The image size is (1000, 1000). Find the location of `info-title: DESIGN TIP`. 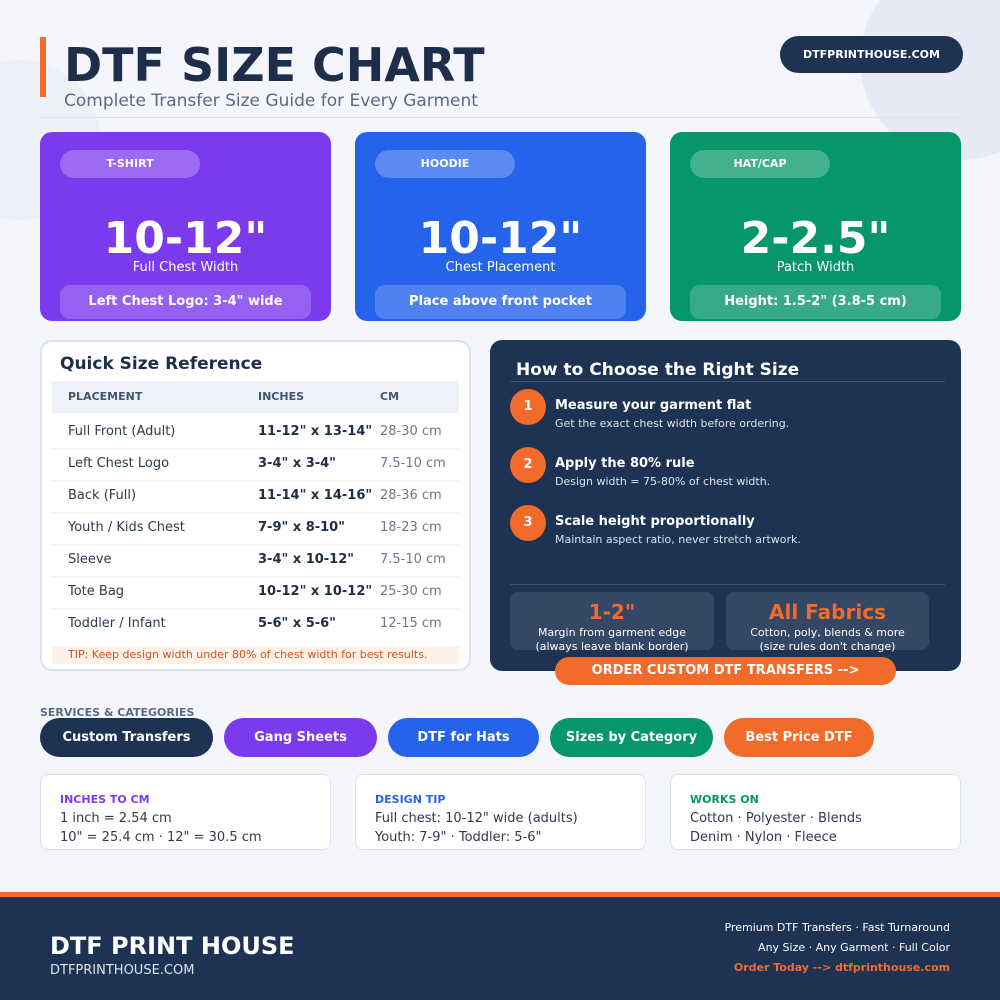

info-title: DESIGN TIP is located at coordinates (410, 799).